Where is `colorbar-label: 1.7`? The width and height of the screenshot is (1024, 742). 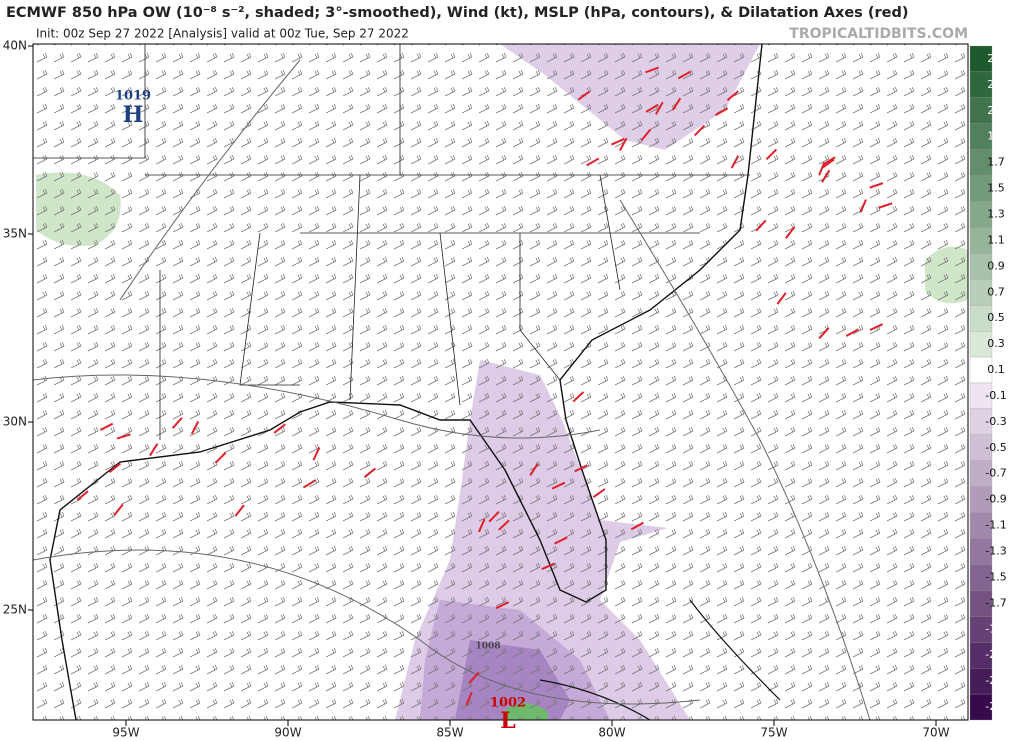
colorbar-label: 1.7 is located at coordinates (996, 162).